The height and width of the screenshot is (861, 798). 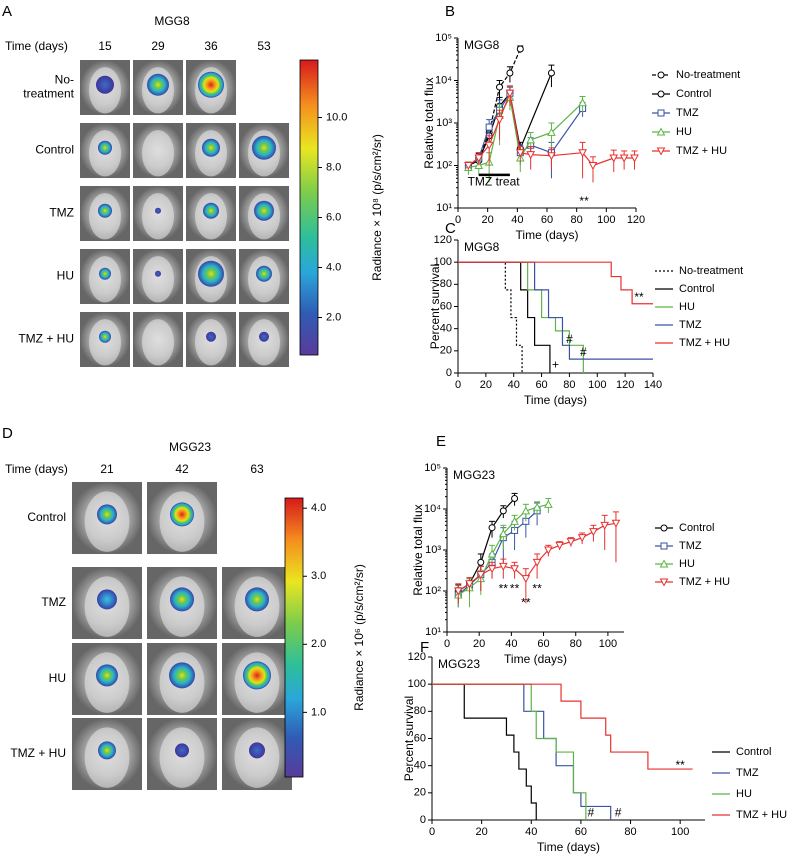 What do you see at coordinates (409, 738) in the screenshot?
I see `y-axis-label: Percent survival` at bounding box center [409, 738].